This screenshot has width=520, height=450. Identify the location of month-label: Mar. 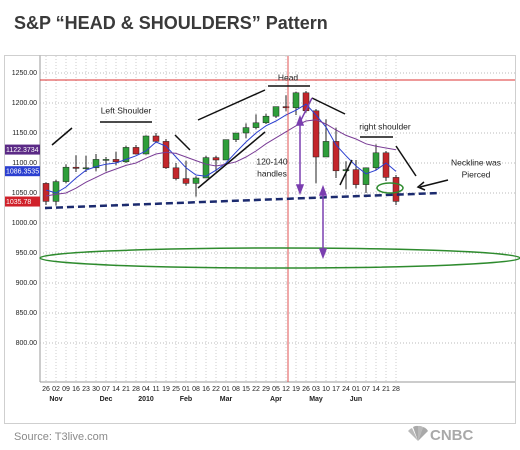
(226, 399).